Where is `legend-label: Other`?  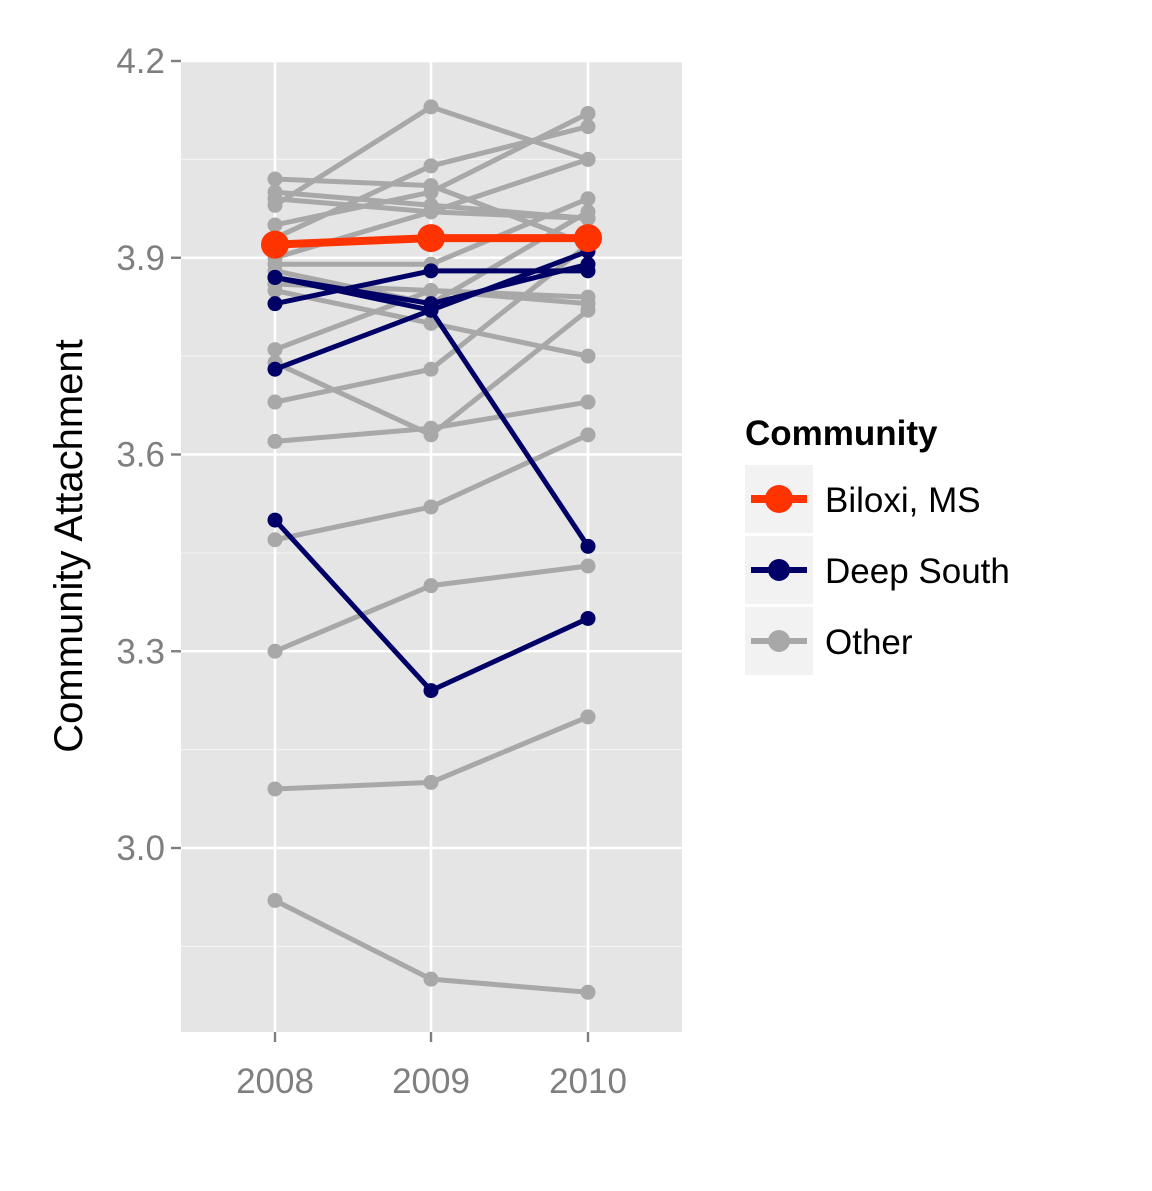 legend-label: Other is located at coordinates (869, 642).